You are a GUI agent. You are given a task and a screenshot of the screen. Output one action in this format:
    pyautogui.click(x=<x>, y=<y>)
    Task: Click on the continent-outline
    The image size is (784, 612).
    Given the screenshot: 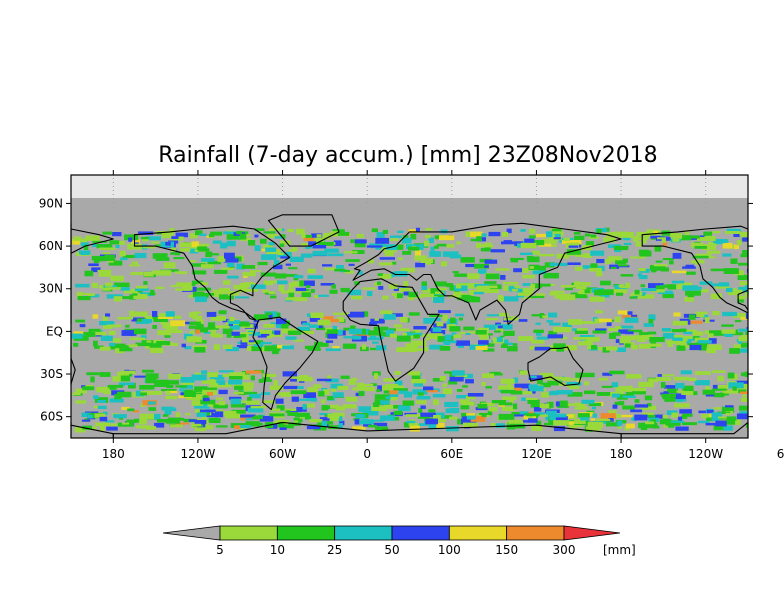 What is the action you would take?
    pyautogui.click(x=487, y=273)
    